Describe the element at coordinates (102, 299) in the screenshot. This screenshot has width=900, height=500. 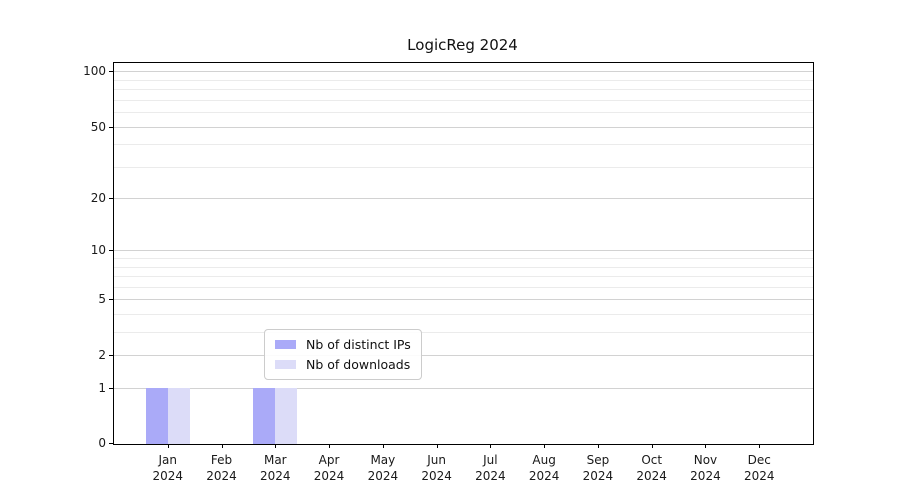
I see `y-axis-tick-label: 5` at that location.